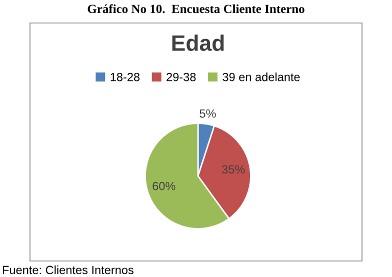 The image size is (392, 277). What do you see at coordinates (208, 113) in the screenshot?
I see `data-label: 5%` at bounding box center [208, 113].